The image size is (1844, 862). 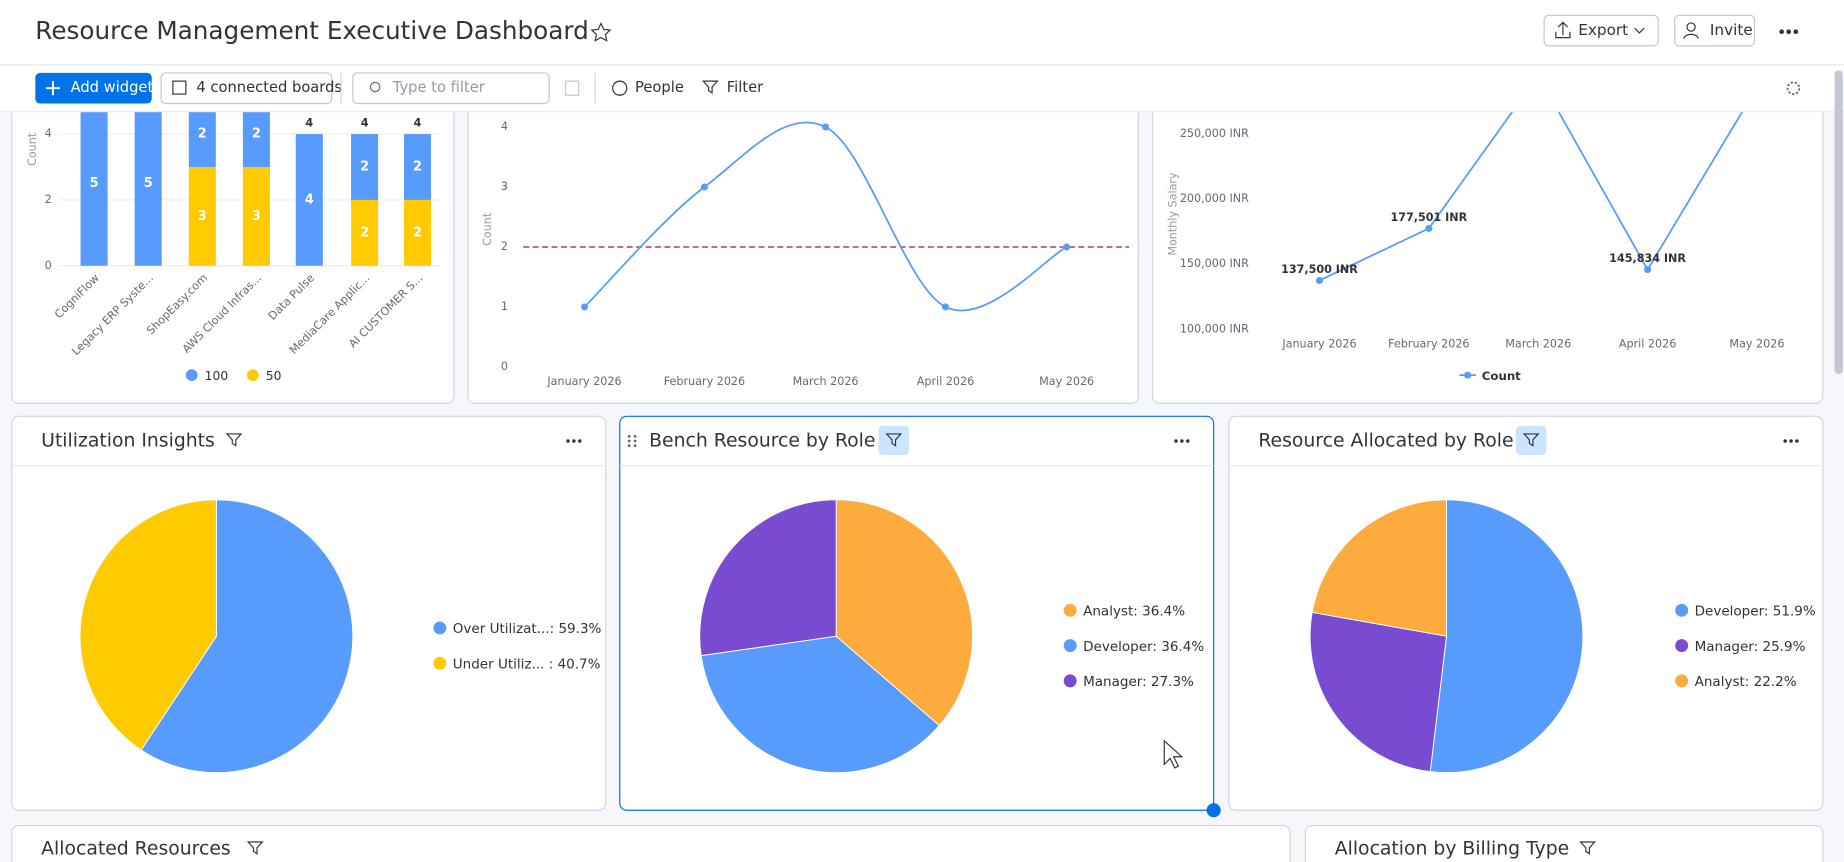 What do you see at coordinates (1138, 682) in the screenshot?
I see `legend-label: Manager: 27.3%` at bounding box center [1138, 682].